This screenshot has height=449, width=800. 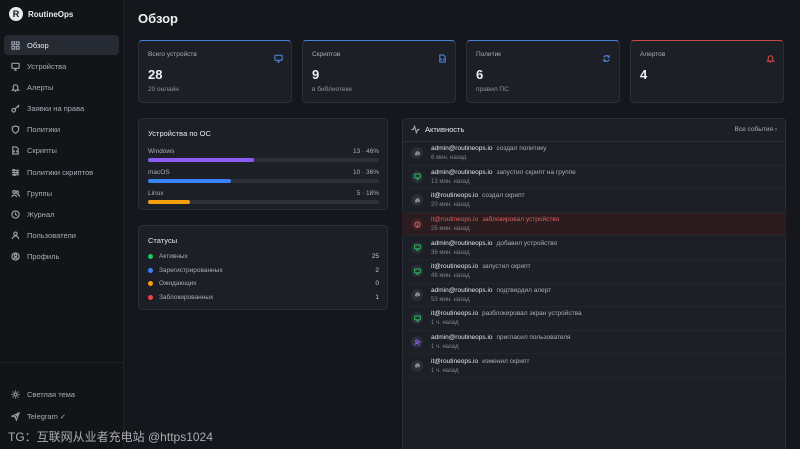 What do you see at coordinates (543, 71) in the screenshot?
I see `stat-card-2: Политик 6 правил ПС` at bounding box center [543, 71].